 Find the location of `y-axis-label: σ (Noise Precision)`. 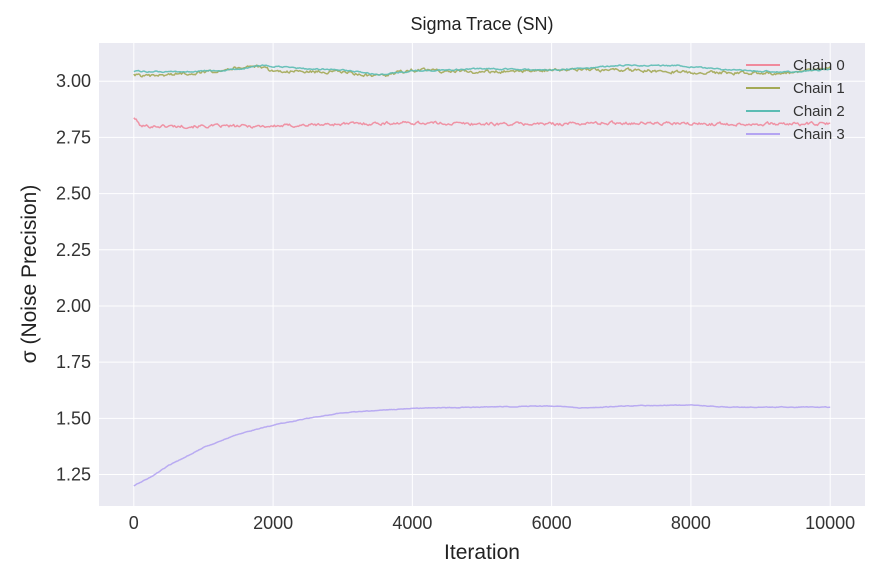

y-axis-label: σ (Noise Precision) is located at coordinates (29, 274).